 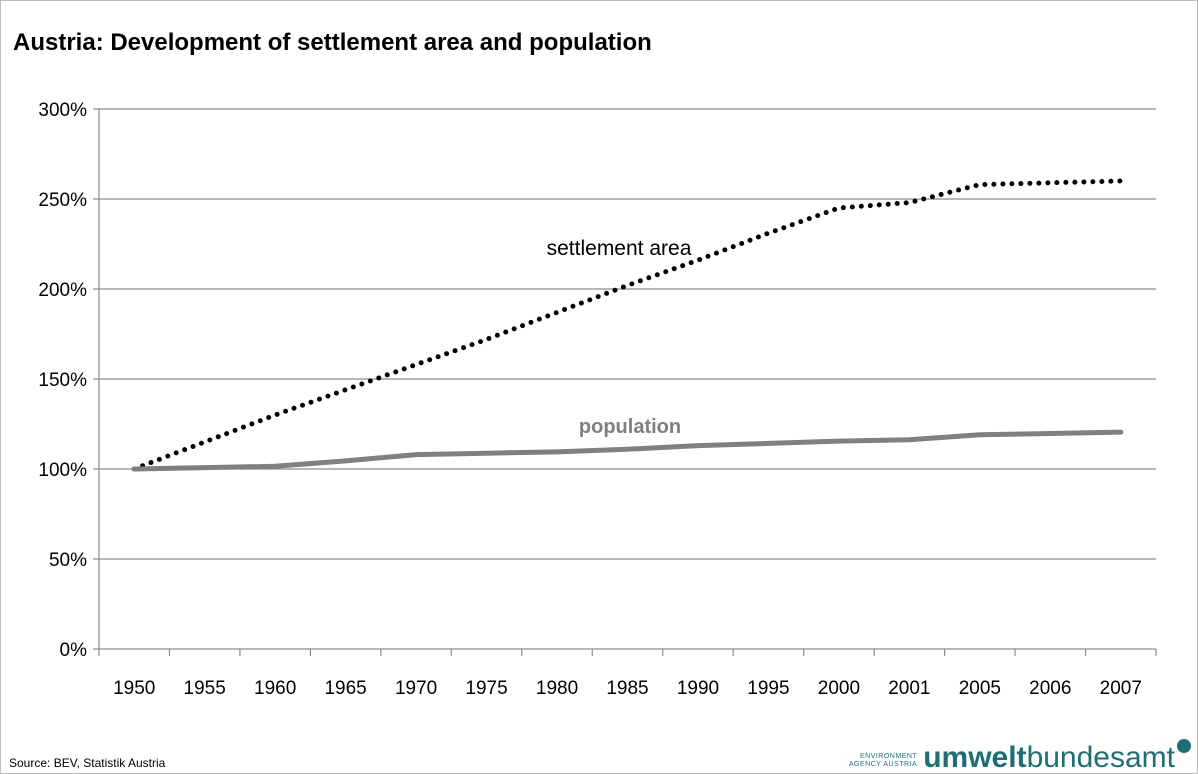 I want to click on y-tick-label: 100%, so click(x=62, y=470).